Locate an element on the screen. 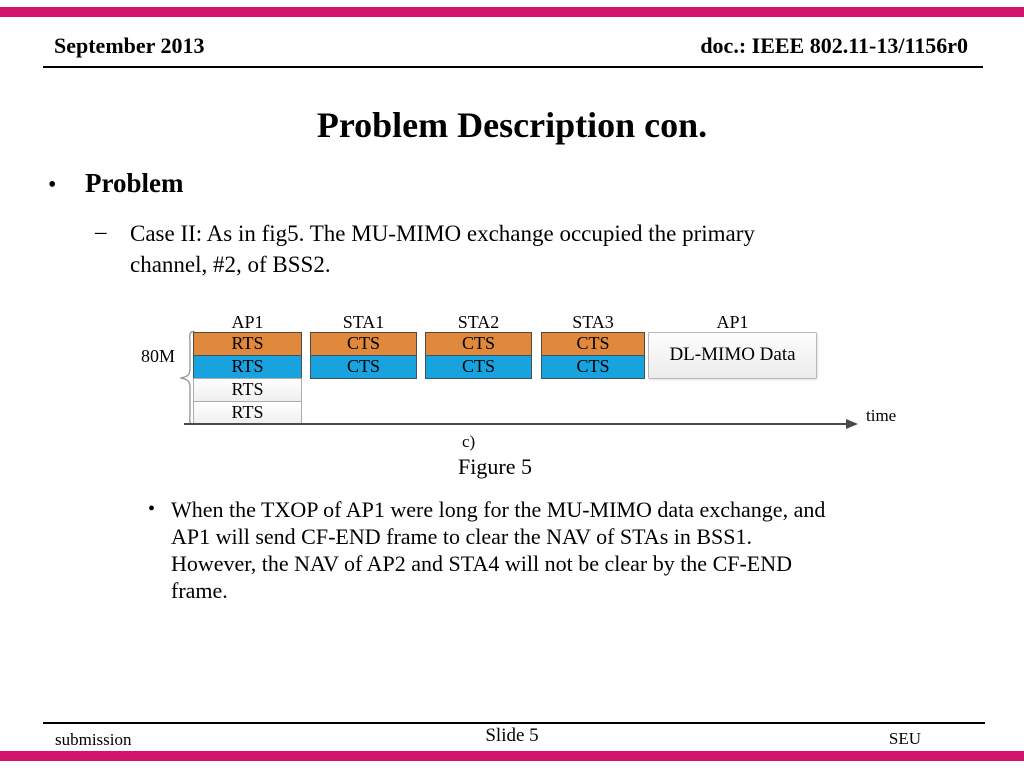 This screenshot has width=1024, height=768. header-rule is located at coordinates (513, 67).